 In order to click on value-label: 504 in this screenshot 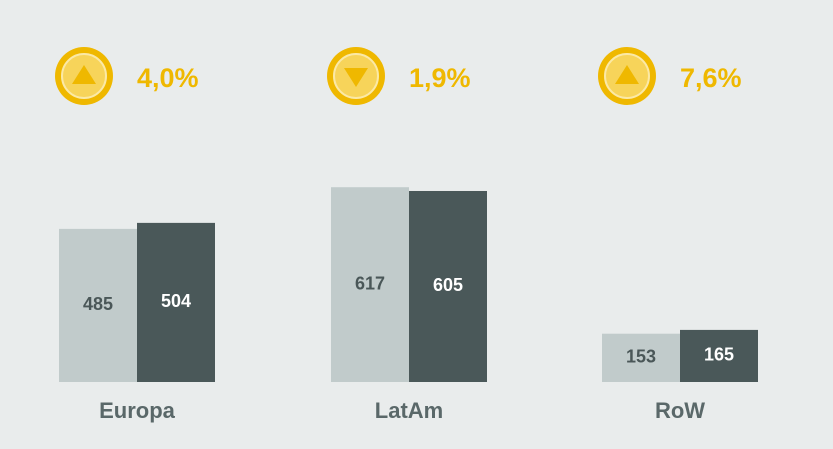, I will do `click(176, 301)`.